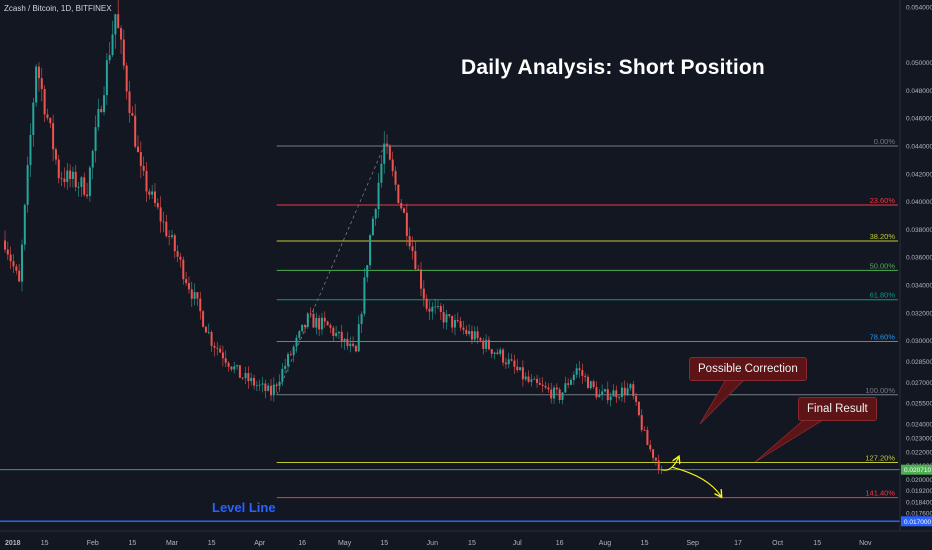 The width and height of the screenshot is (932, 550). I want to click on x-tick-label: May, so click(345, 543).